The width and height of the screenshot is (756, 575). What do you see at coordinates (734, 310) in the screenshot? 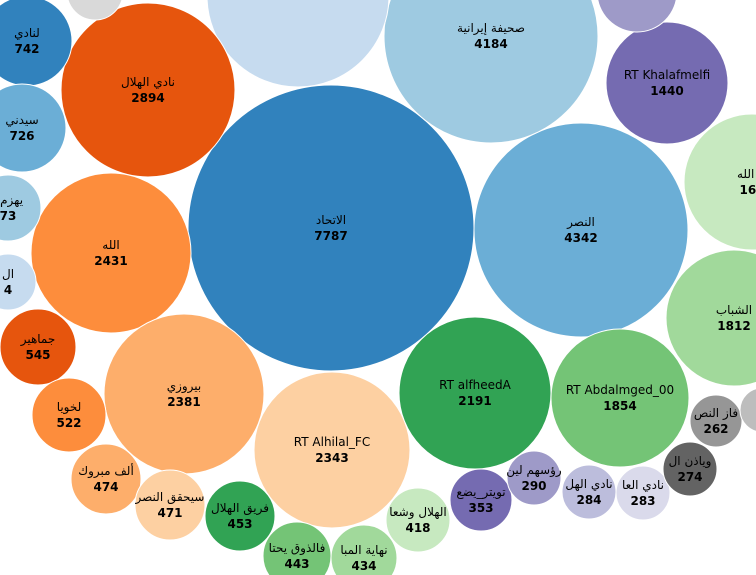
I see `bubble-label: الشباب` at bounding box center [734, 310].